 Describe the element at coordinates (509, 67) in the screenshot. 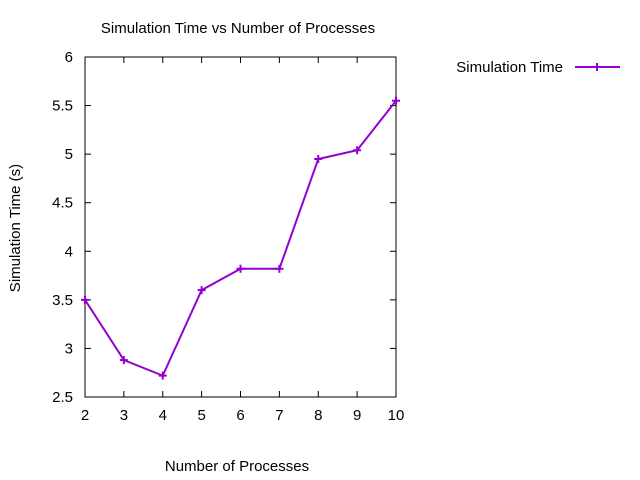

I see `legend-label: Simulation Time` at that location.